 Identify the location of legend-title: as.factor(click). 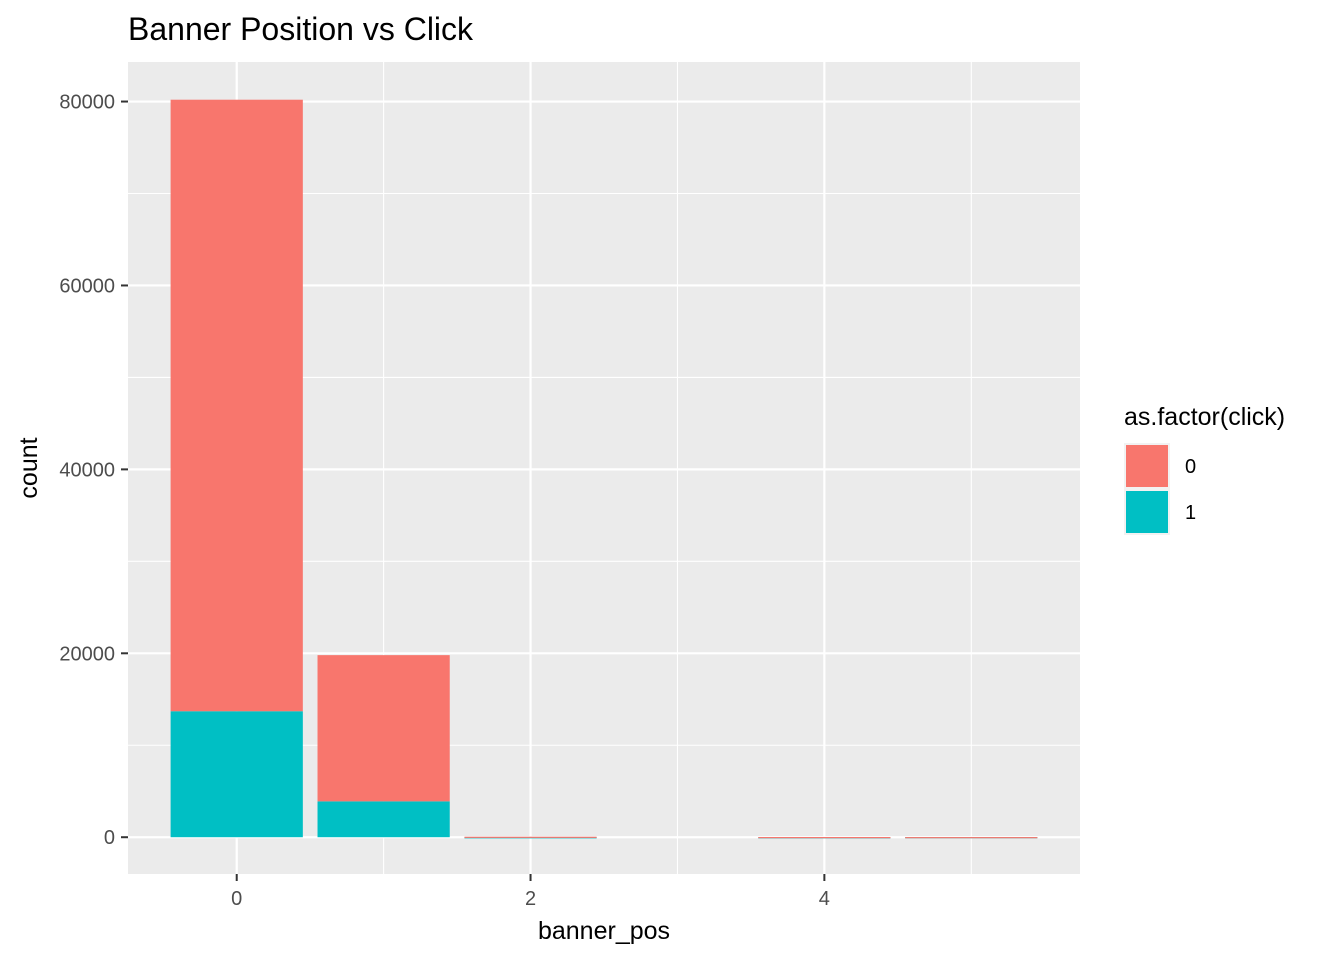
(1204, 417).